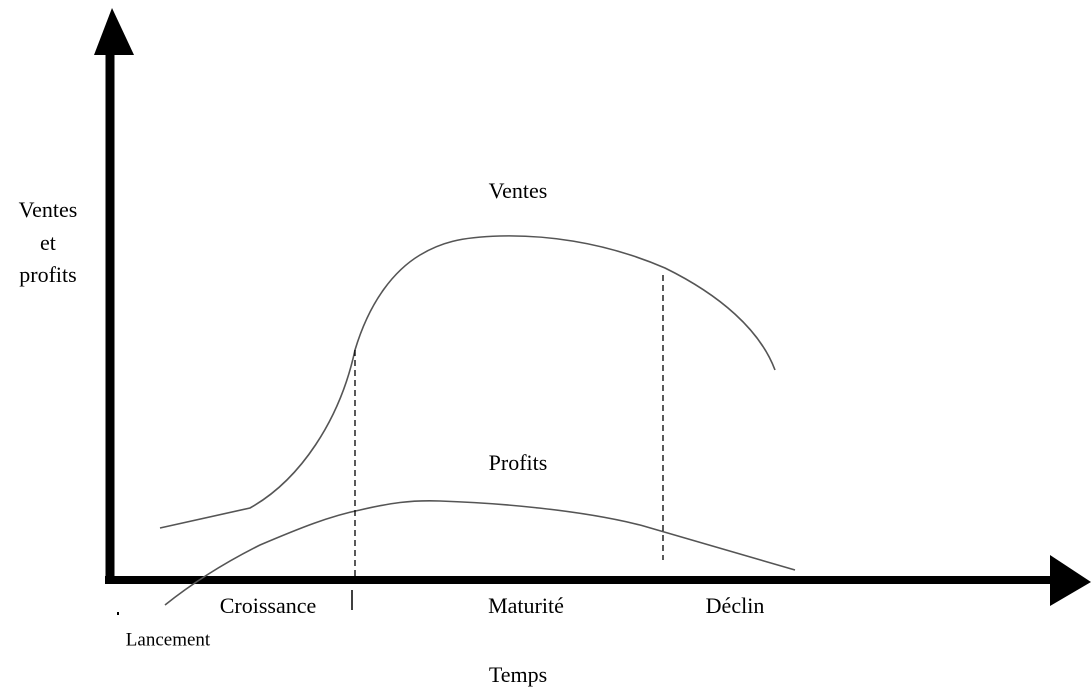 Image resolution: width=1091 pixels, height=688 pixels. I want to click on x-axis-label: Temps, so click(518, 674).